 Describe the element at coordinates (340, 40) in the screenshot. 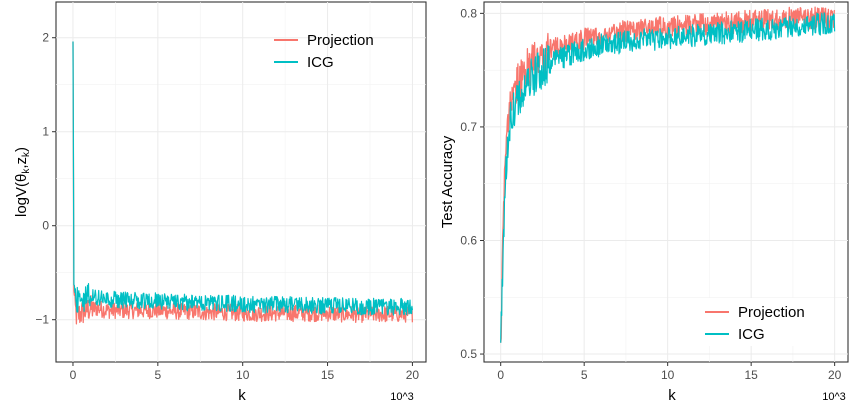

I see `left-legend-label-projection: Projection` at that location.